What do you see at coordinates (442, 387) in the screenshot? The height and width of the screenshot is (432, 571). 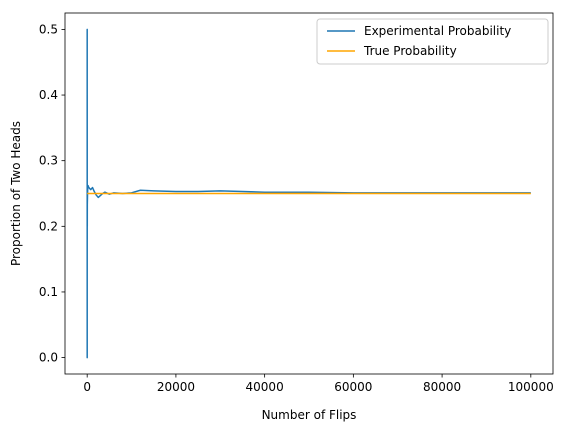 I see `x-tick-label: 80000` at bounding box center [442, 387].